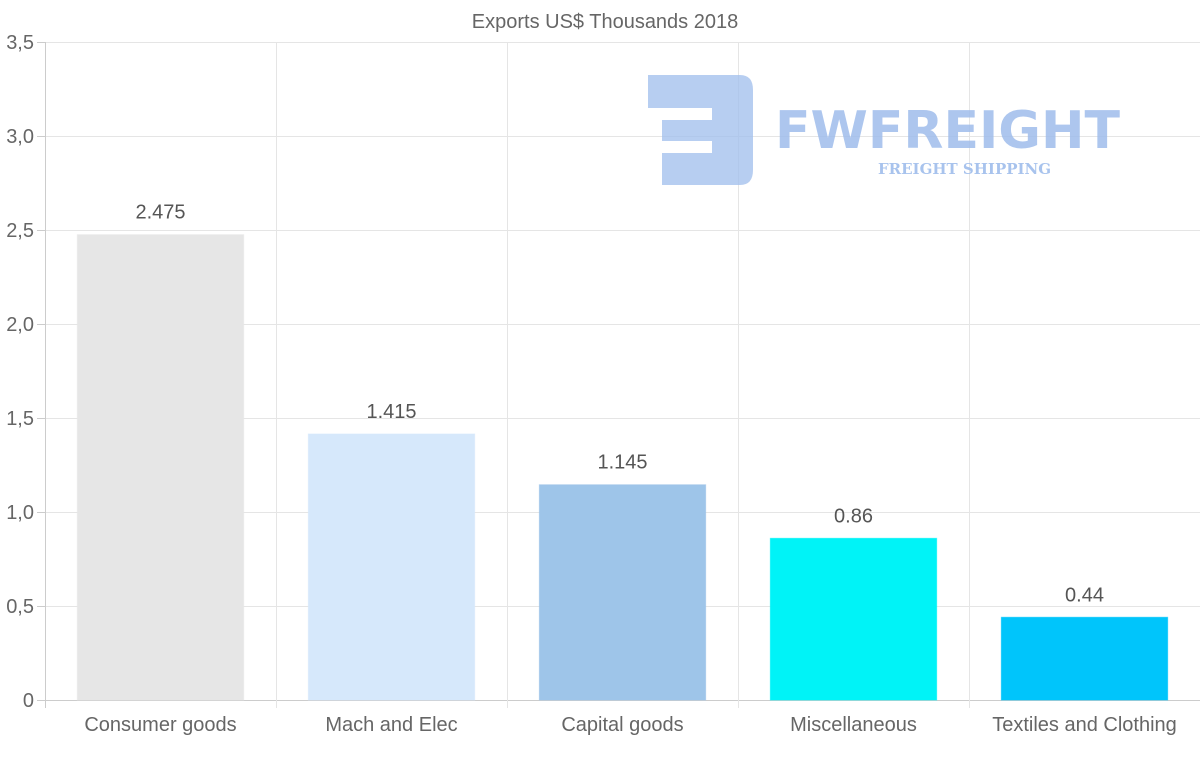 This screenshot has width=1200, height=763. I want to click on x-category-label: Capital goods, so click(622, 725).